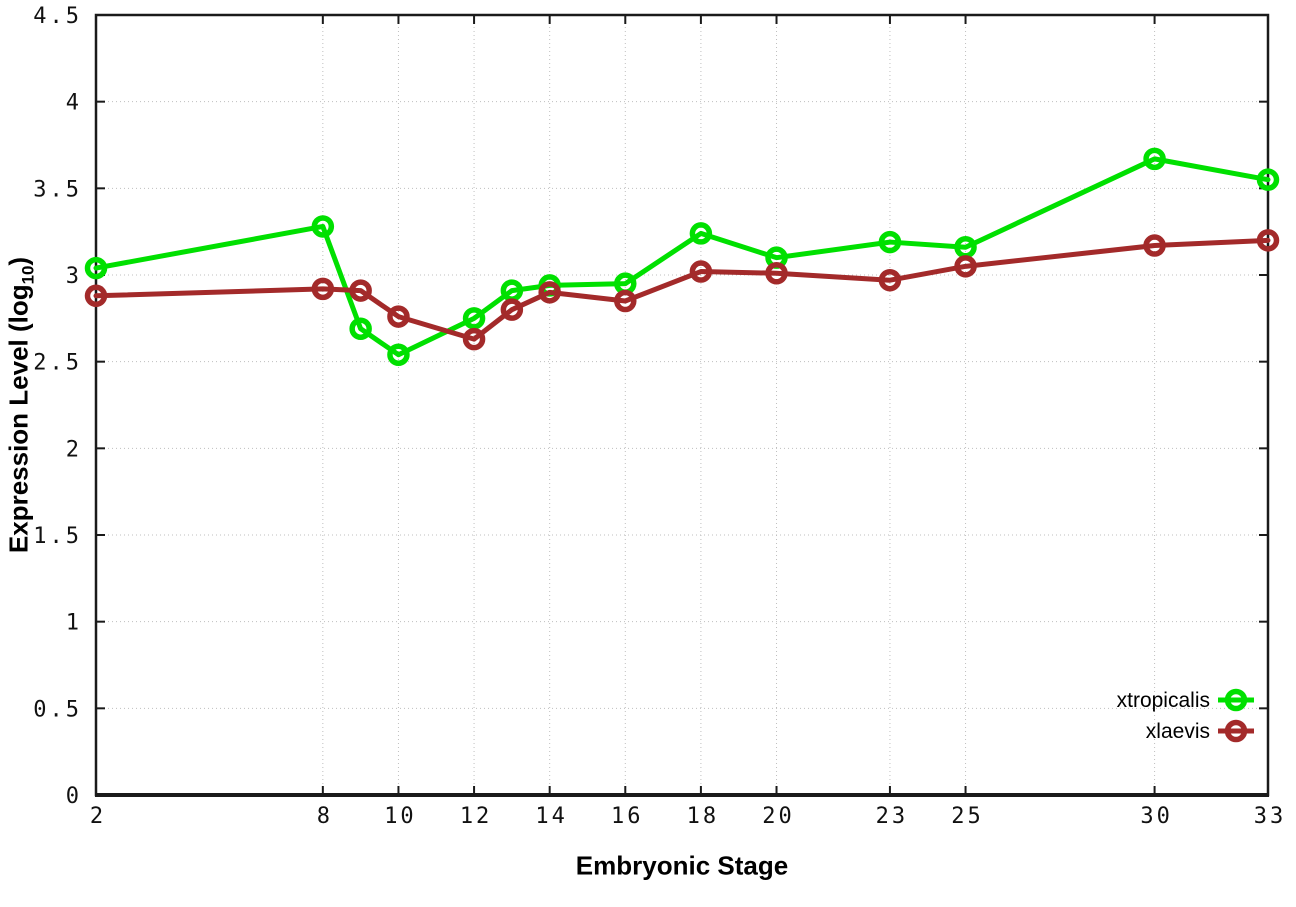 The image size is (1296, 907). Describe the element at coordinates (57, 363) in the screenshot. I see `y-tick-label: 2.5` at that location.